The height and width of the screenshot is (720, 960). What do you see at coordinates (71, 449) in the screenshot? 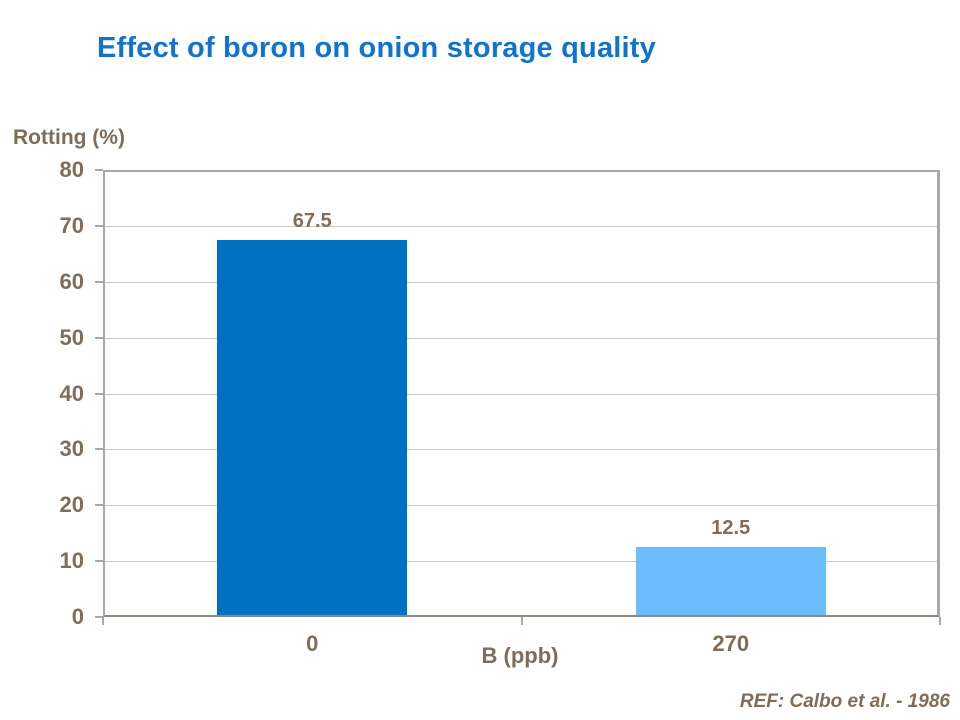
I see `y-tick-label: 30` at bounding box center [71, 449].